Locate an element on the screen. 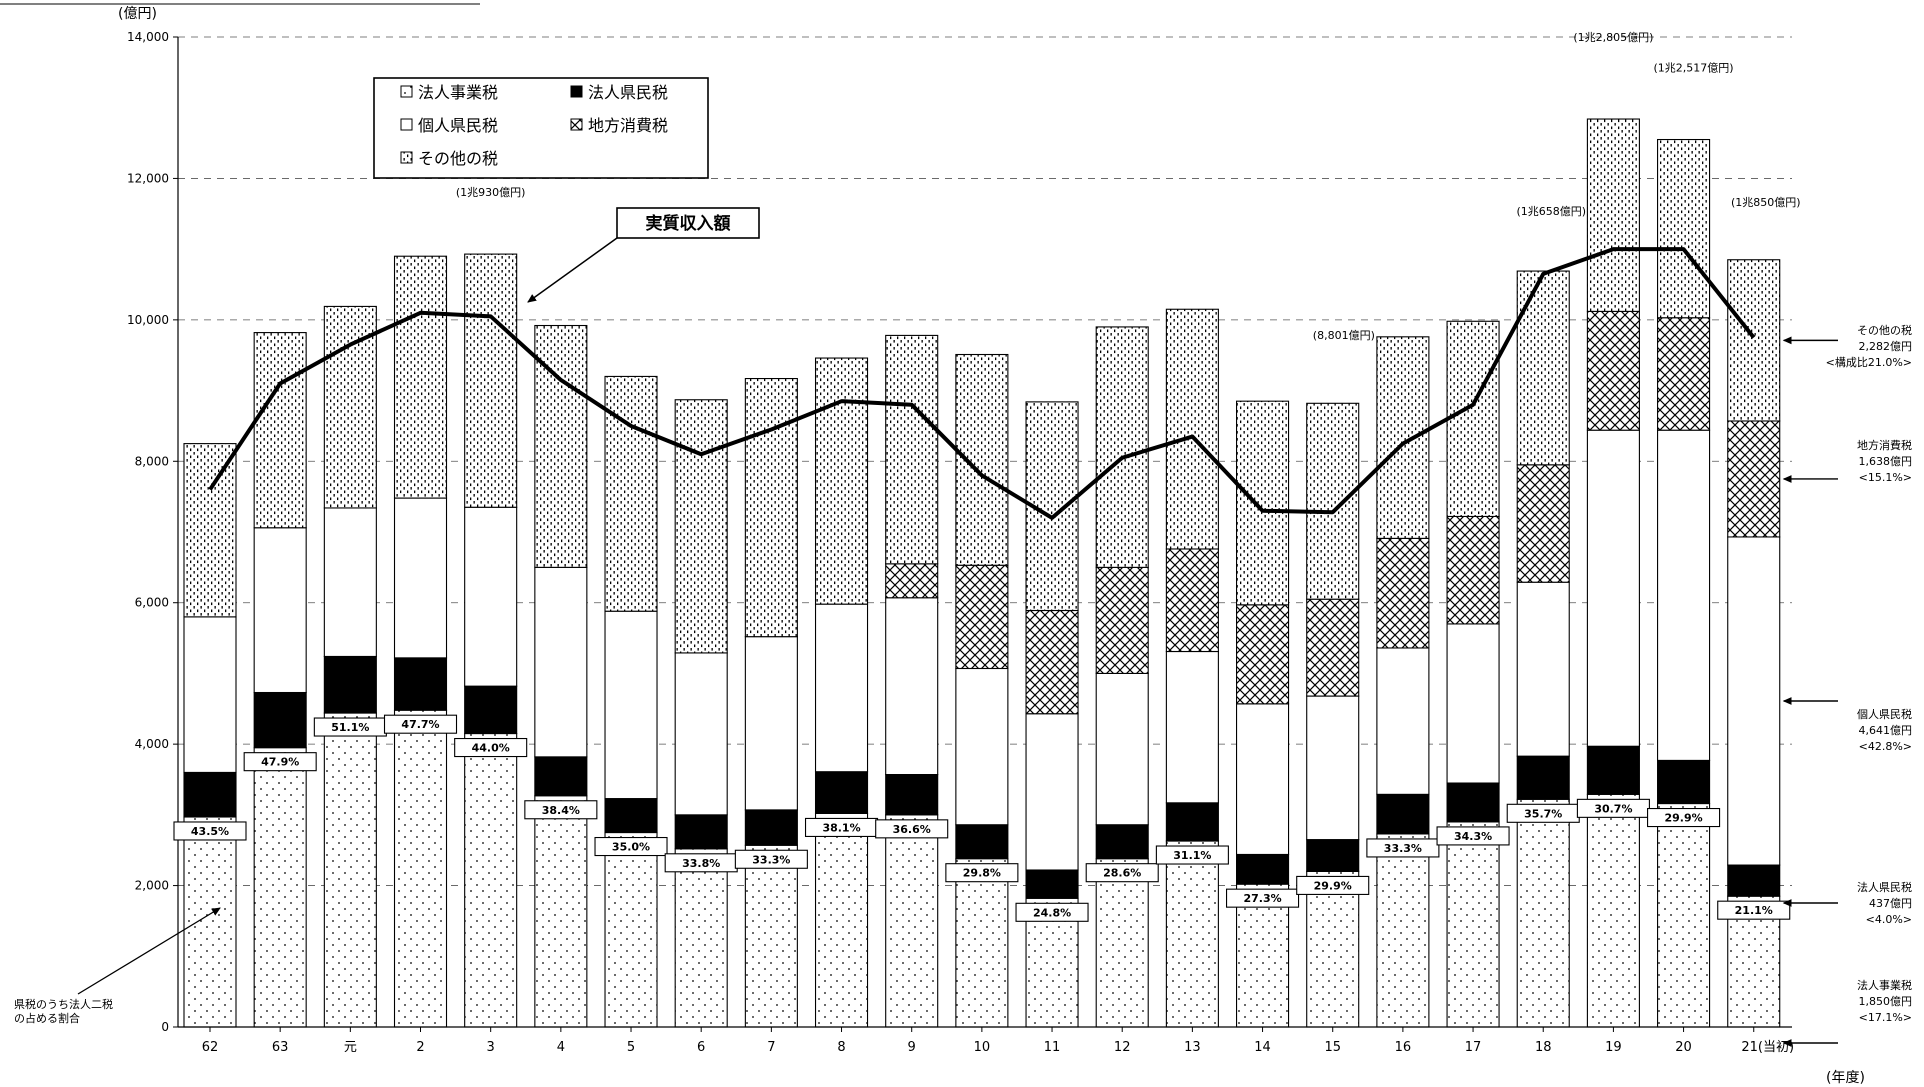 This screenshot has height=1087, width=1924. bar-cat-17-corp-resident is located at coordinates (1403, 814).